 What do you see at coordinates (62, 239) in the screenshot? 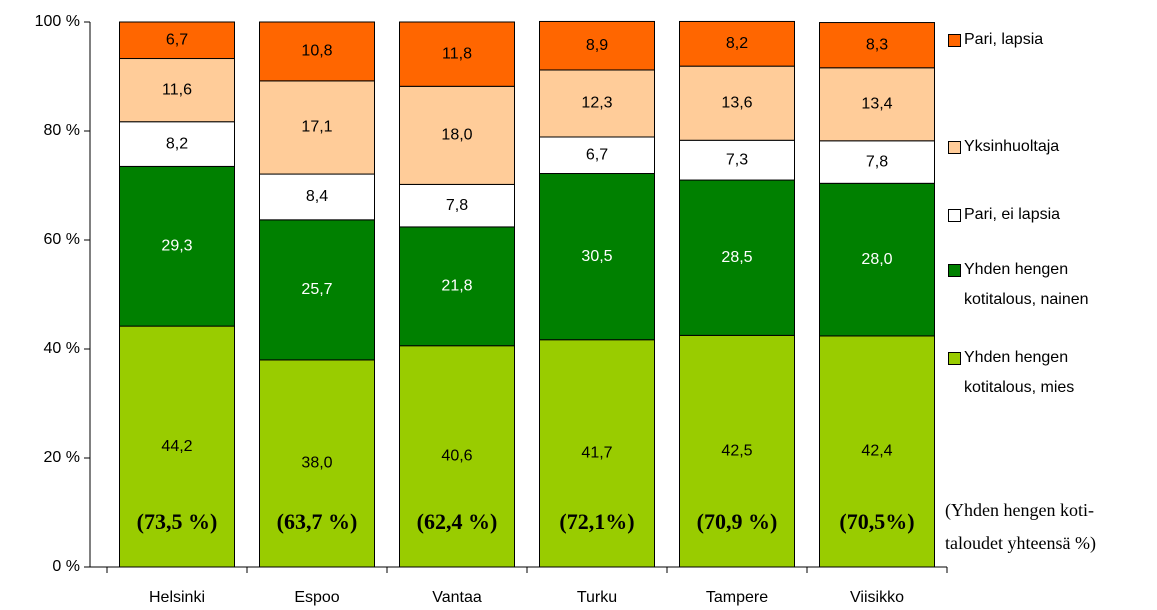
I see `y-tick-label: 60 %` at bounding box center [62, 239].